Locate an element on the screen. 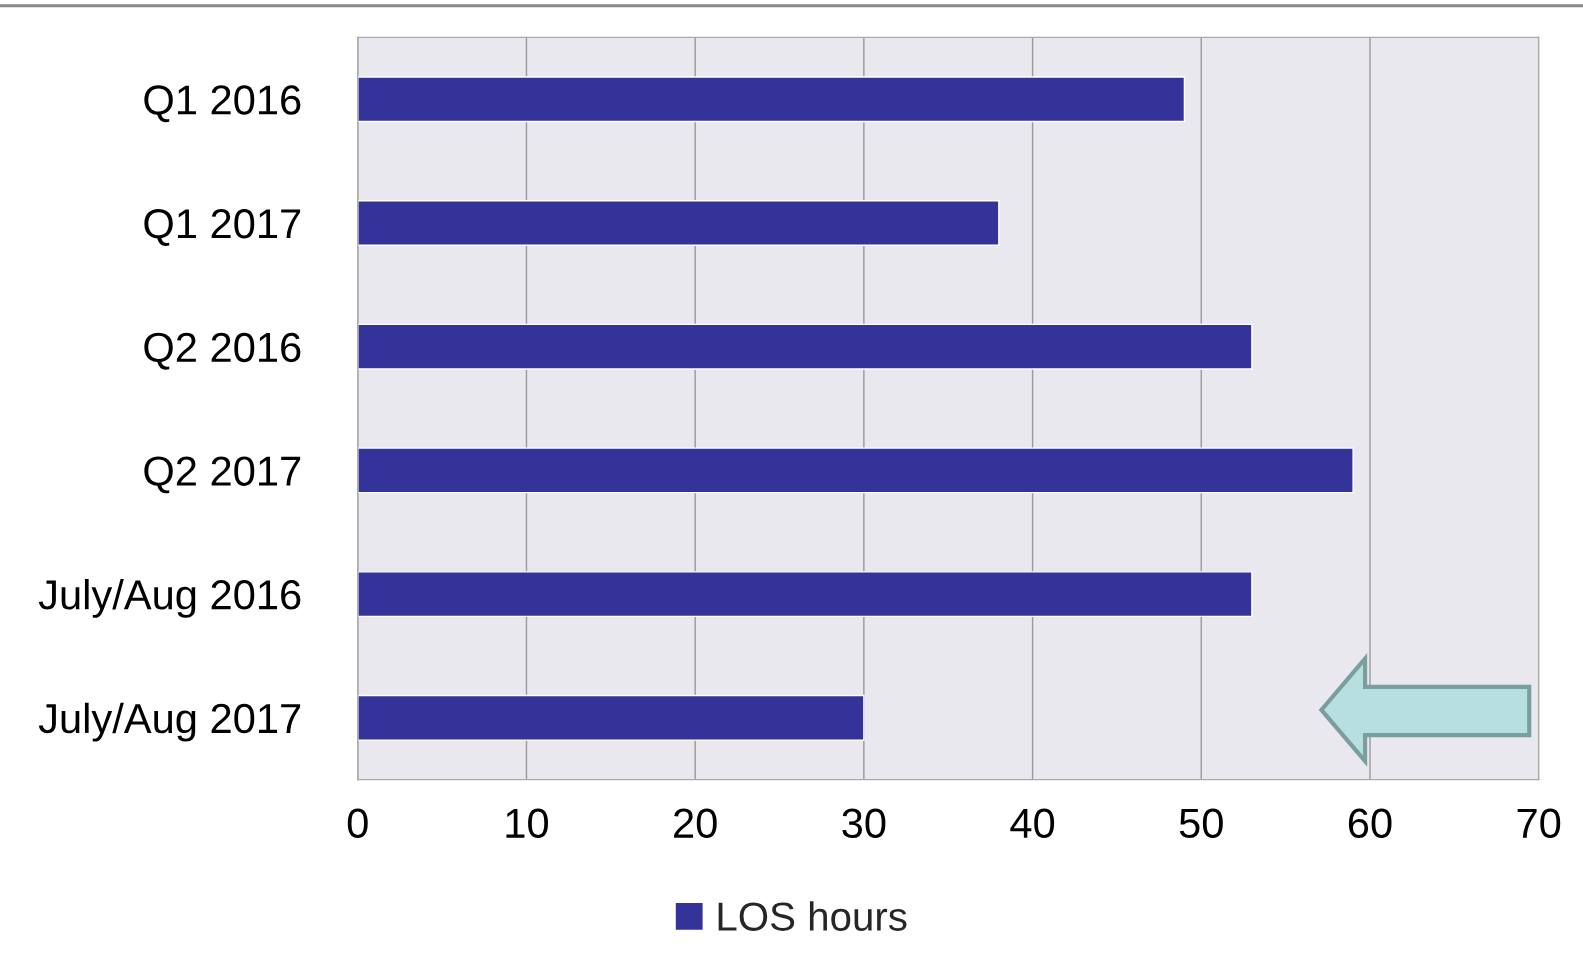  y-tick-label: July/Aug 2017 is located at coordinates (169, 722).